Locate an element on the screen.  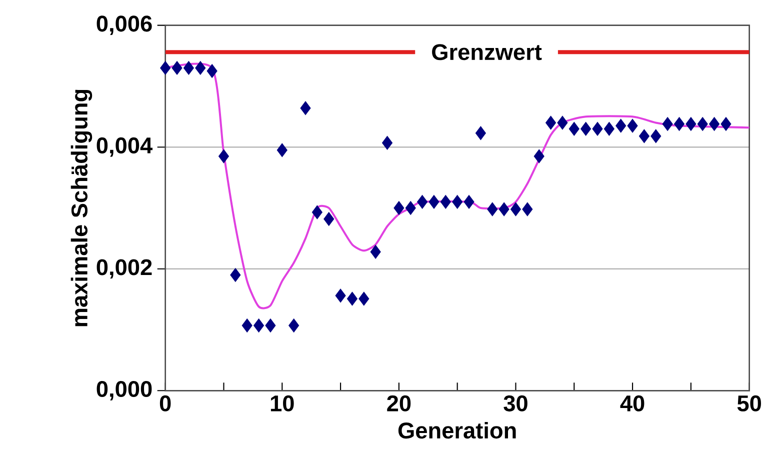
x-tick-label: 0 is located at coordinates (165, 403).